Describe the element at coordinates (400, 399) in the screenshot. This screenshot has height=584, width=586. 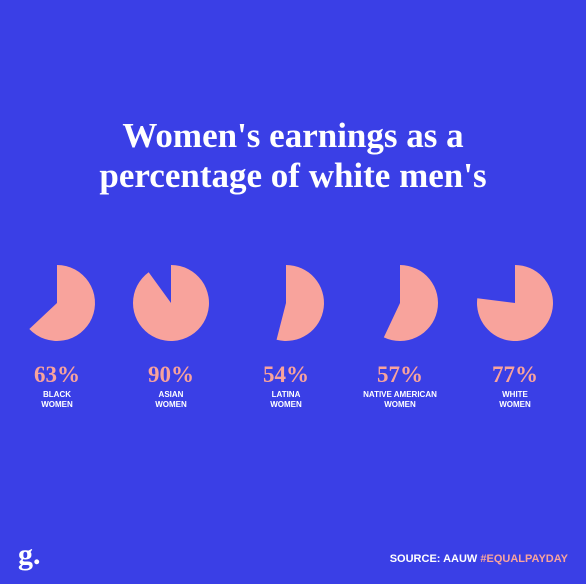
I see `category-label: NATIVE AMERICAN WOMEN` at that location.